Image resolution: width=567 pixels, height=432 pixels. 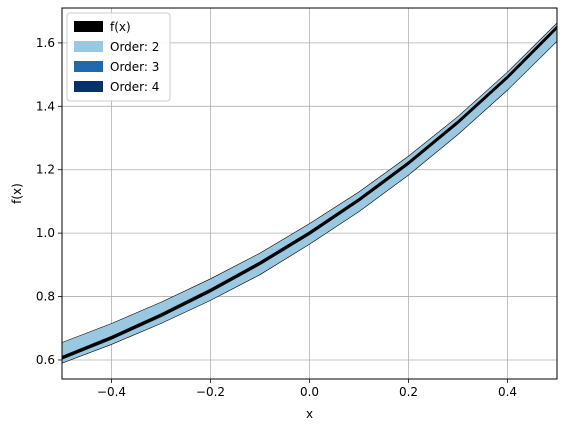 I want to click on x-tick-label: 0.0, so click(x=309, y=392).